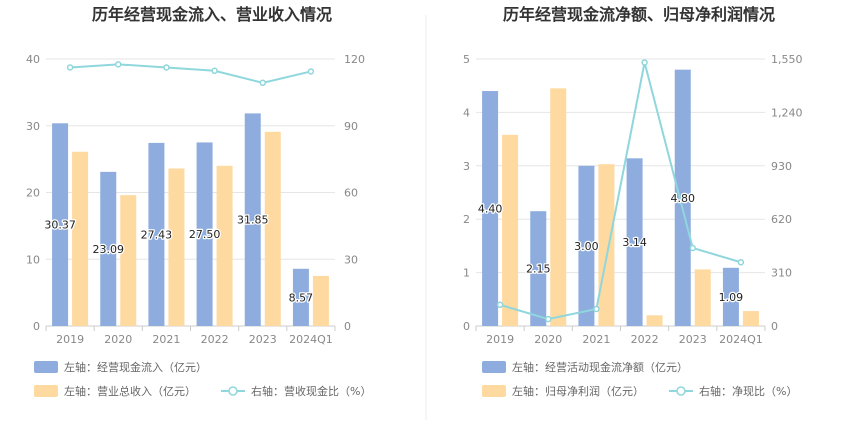 This screenshot has width=850, height=437. Describe the element at coordinates (748, 391) in the screenshot. I see `legend-label-series-3: 右轴：净现比（%）` at that location.